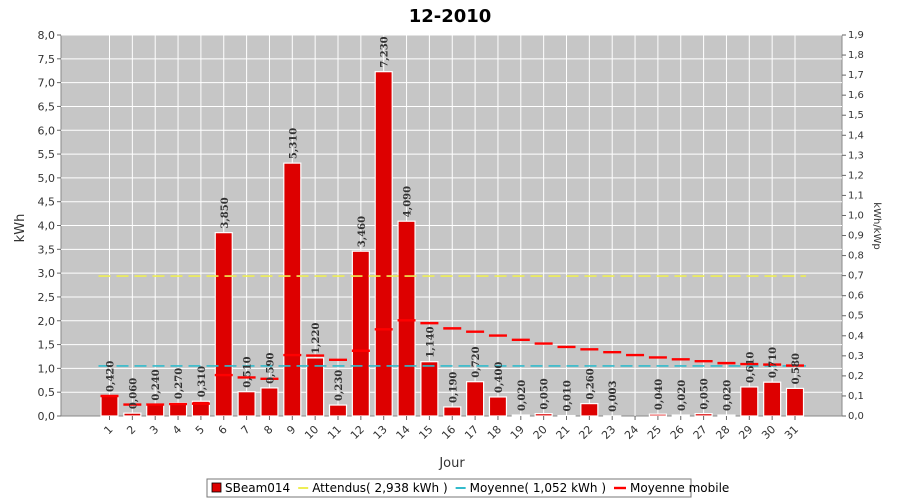 Image resolution: width=900 pixels, height=504 pixels. What do you see at coordinates (538, 488) in the screenshot?
I see `legend-label-moyenne: Moyenne( 1,052 kWh )` at bounding box center [538, 488].